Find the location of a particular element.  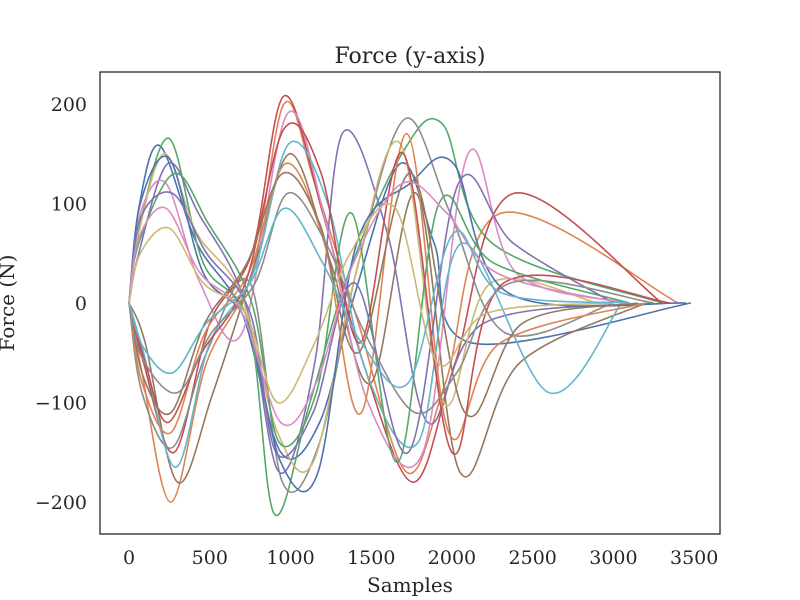

x-tick-label: 2500 is located at coordinates (533, 558).